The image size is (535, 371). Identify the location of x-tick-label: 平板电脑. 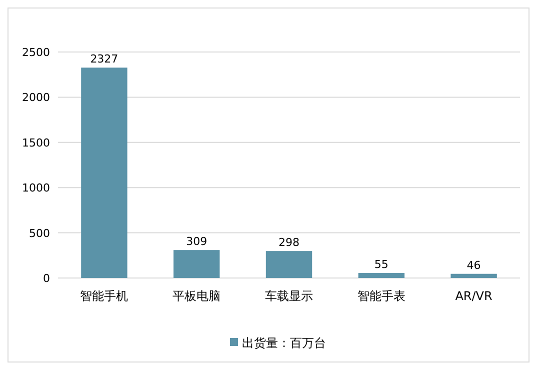
(196, 296).